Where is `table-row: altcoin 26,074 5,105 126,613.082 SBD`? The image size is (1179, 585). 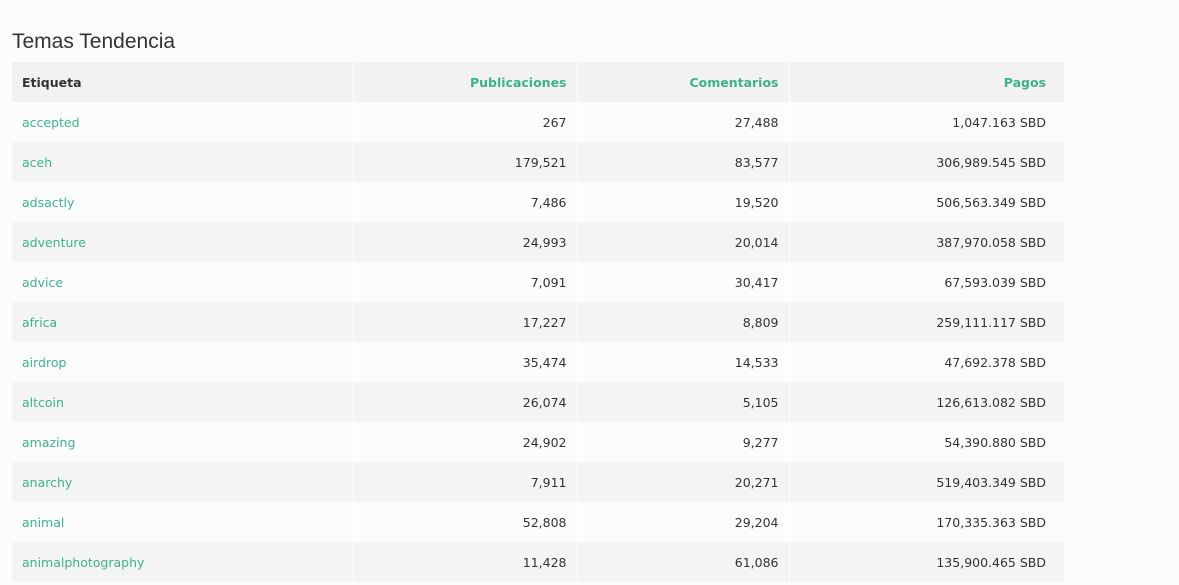 table-row: altcoin 26,074 5,105 126,613.082 SBD is located at coordinates (538, 402).